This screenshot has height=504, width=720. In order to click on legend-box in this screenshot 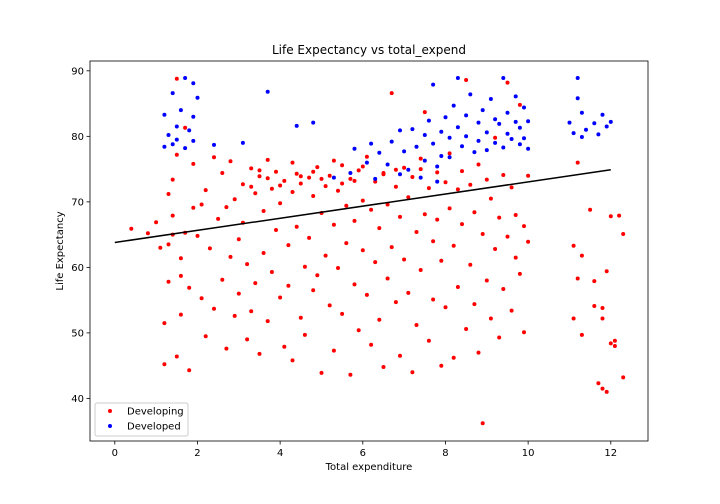, I will do `click(141, 419)`.